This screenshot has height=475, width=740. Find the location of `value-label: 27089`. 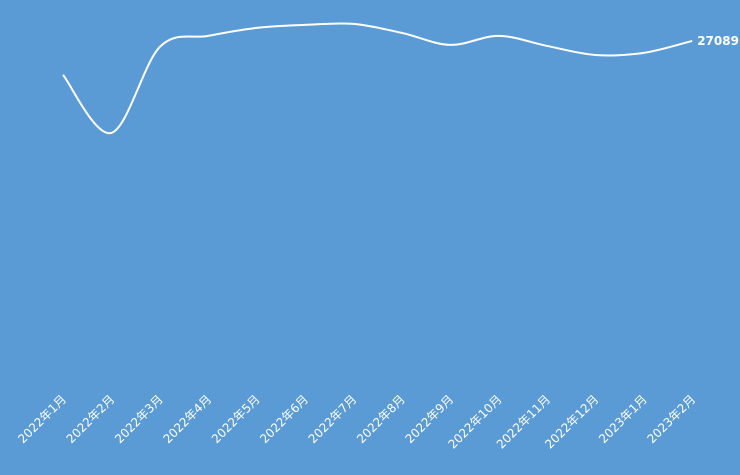

value-label: 27089 is located at coordinates (718, 41).